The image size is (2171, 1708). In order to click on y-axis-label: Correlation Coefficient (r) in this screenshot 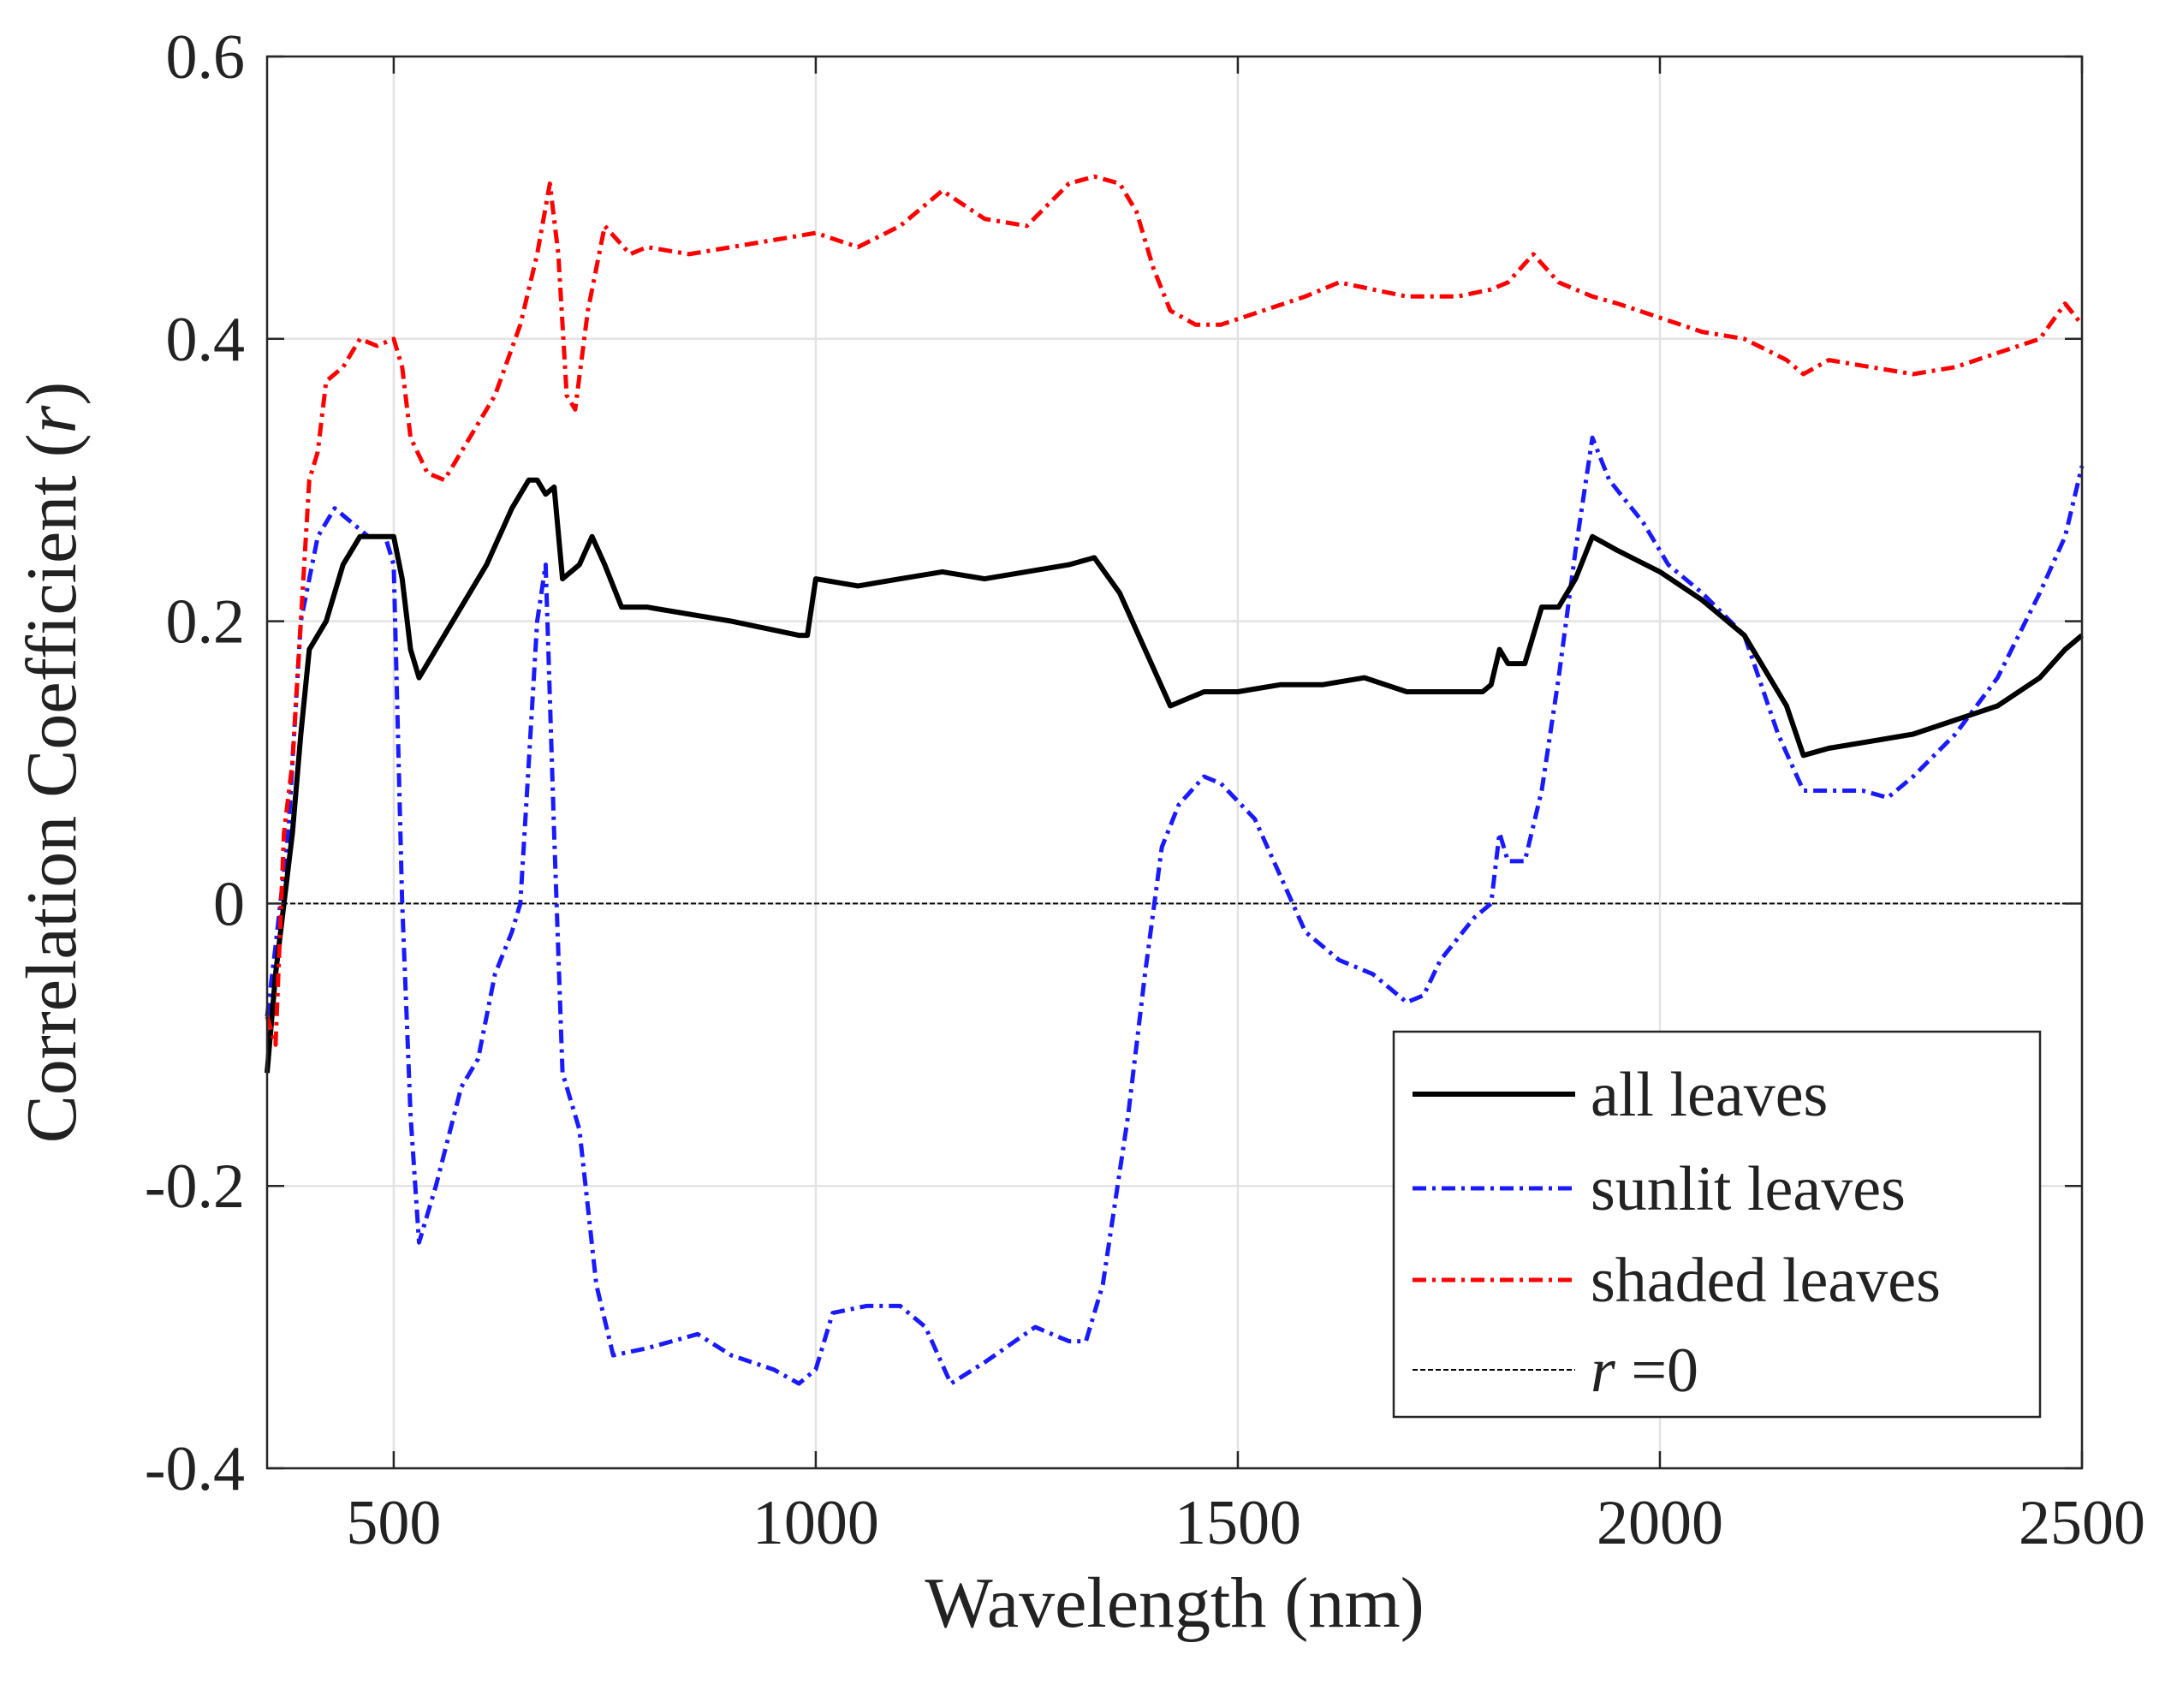, I will do `click(52, 763)`.